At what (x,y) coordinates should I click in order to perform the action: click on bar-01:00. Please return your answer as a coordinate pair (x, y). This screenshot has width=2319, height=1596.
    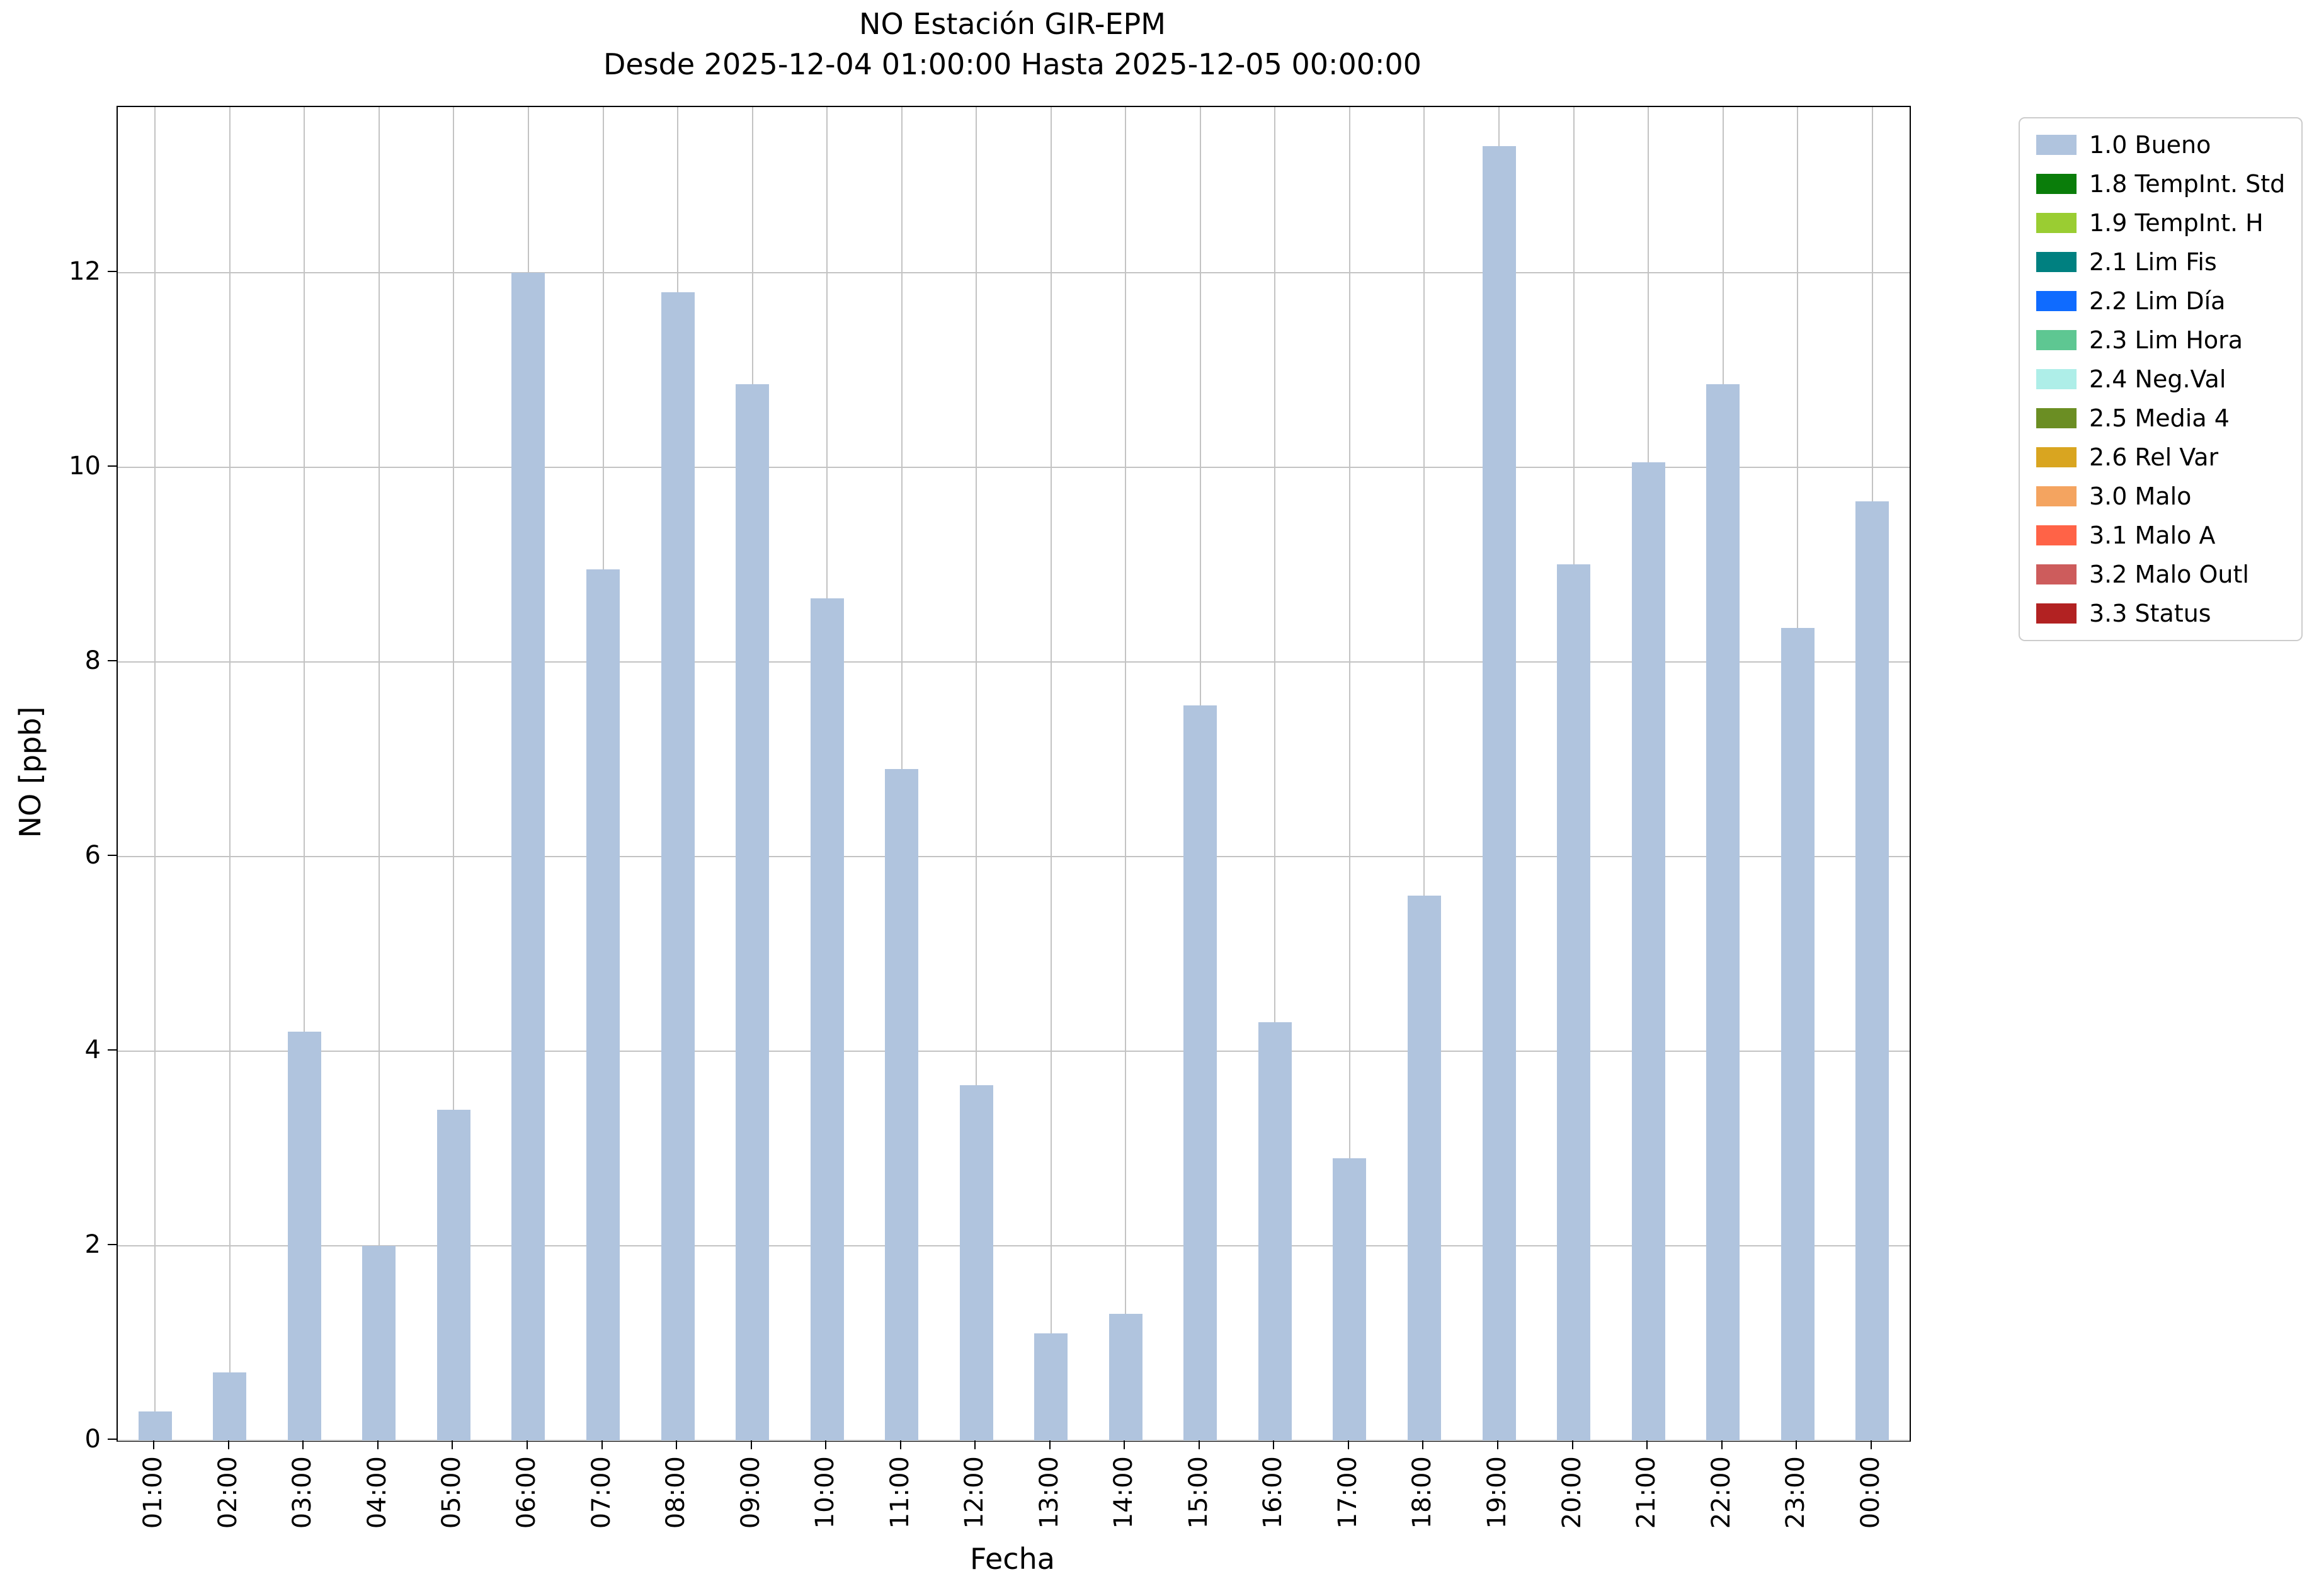
    Looking at the image, I should click on (155, 1425).